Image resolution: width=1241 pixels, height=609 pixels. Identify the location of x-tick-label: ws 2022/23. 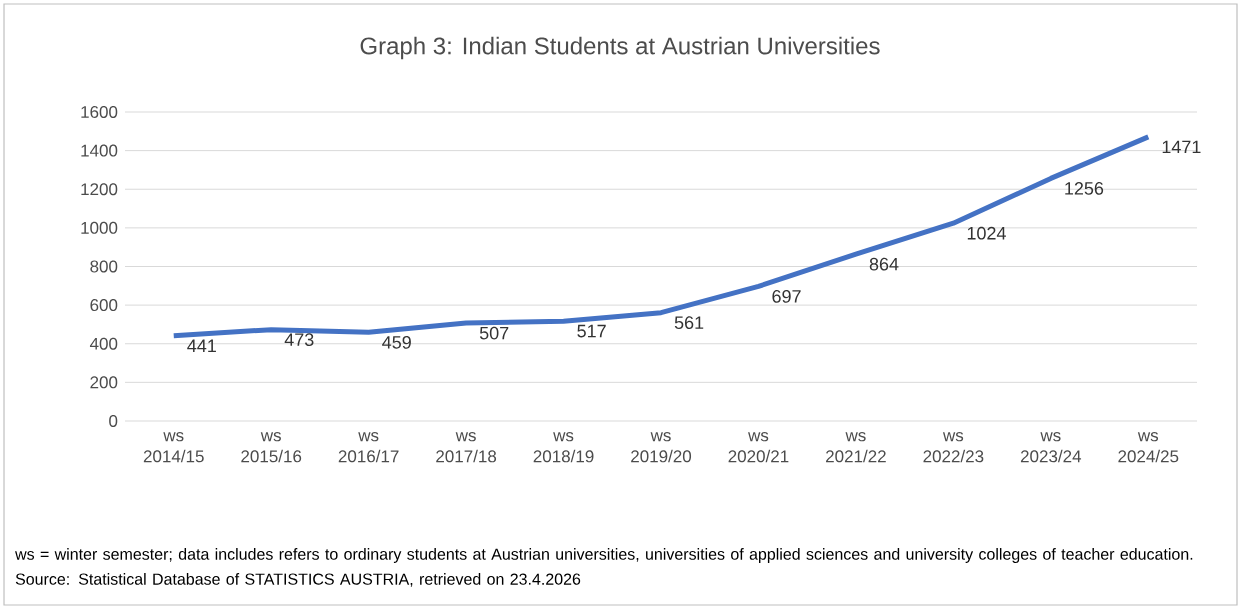
(953, 447).